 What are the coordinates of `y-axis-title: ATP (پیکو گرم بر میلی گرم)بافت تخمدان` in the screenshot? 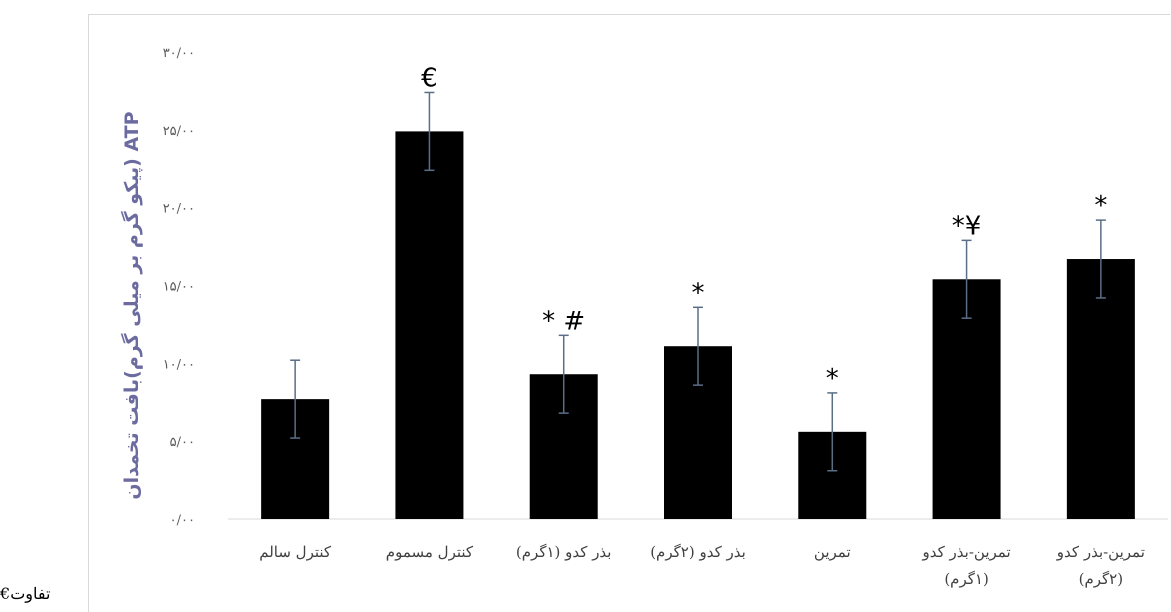 It's located at (131, 305).